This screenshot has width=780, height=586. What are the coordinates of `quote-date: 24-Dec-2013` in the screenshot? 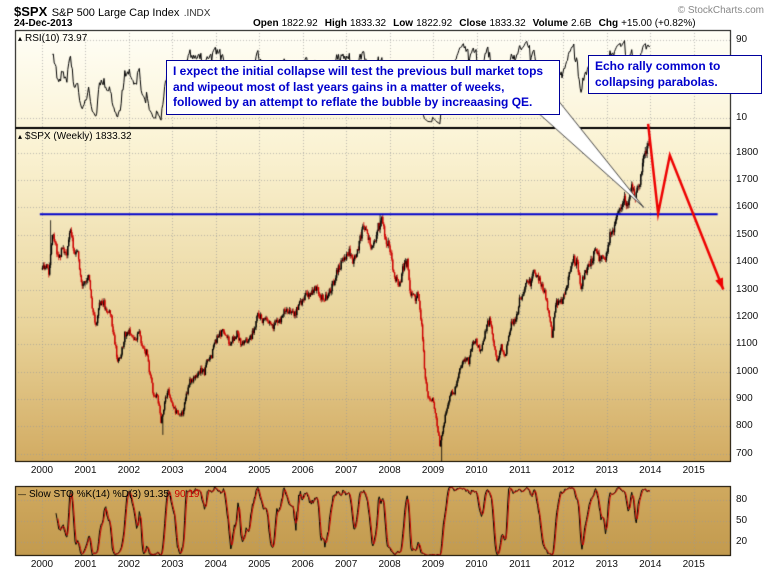 It's located at (43, 23).